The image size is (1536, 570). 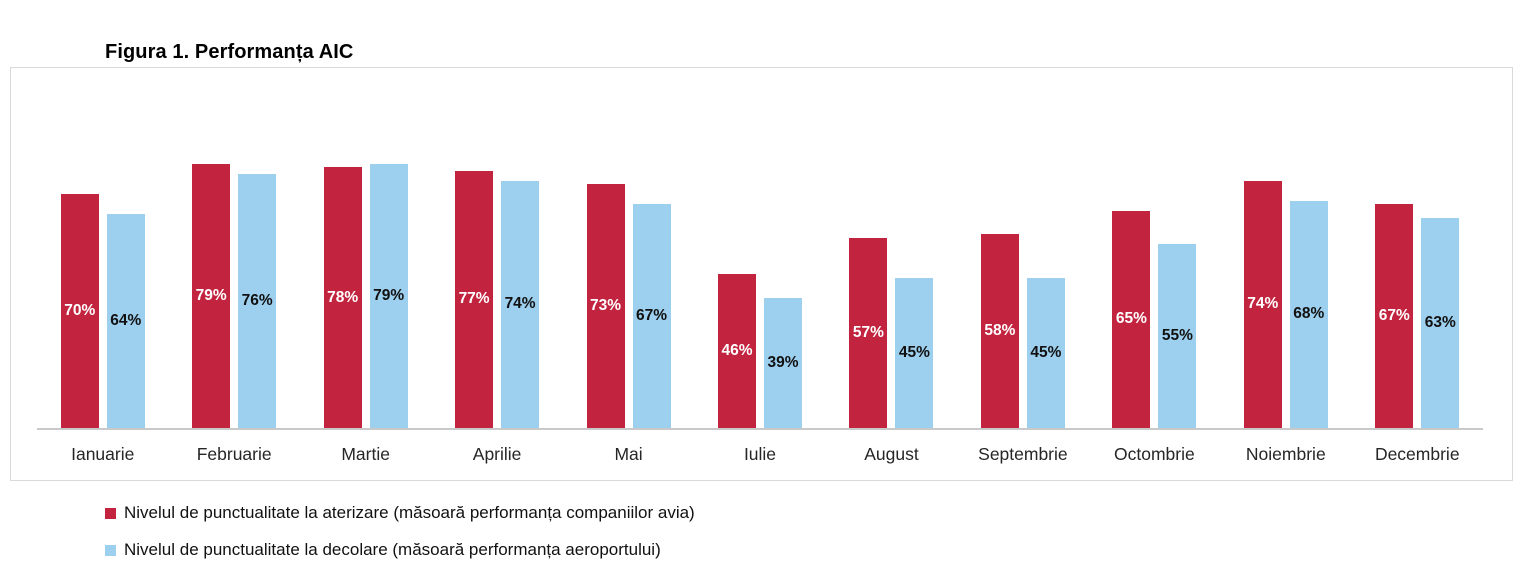 I want to click on bar-aterizare-ianuarie: 70%, so click(x=79, y=311).